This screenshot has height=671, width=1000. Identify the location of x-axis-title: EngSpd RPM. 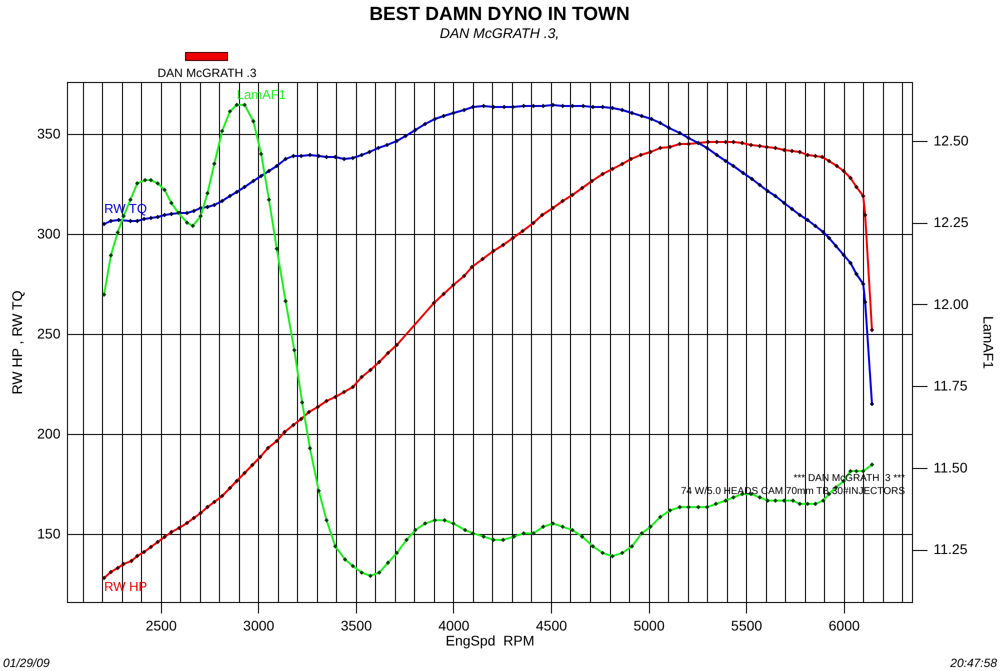
(490, 640).